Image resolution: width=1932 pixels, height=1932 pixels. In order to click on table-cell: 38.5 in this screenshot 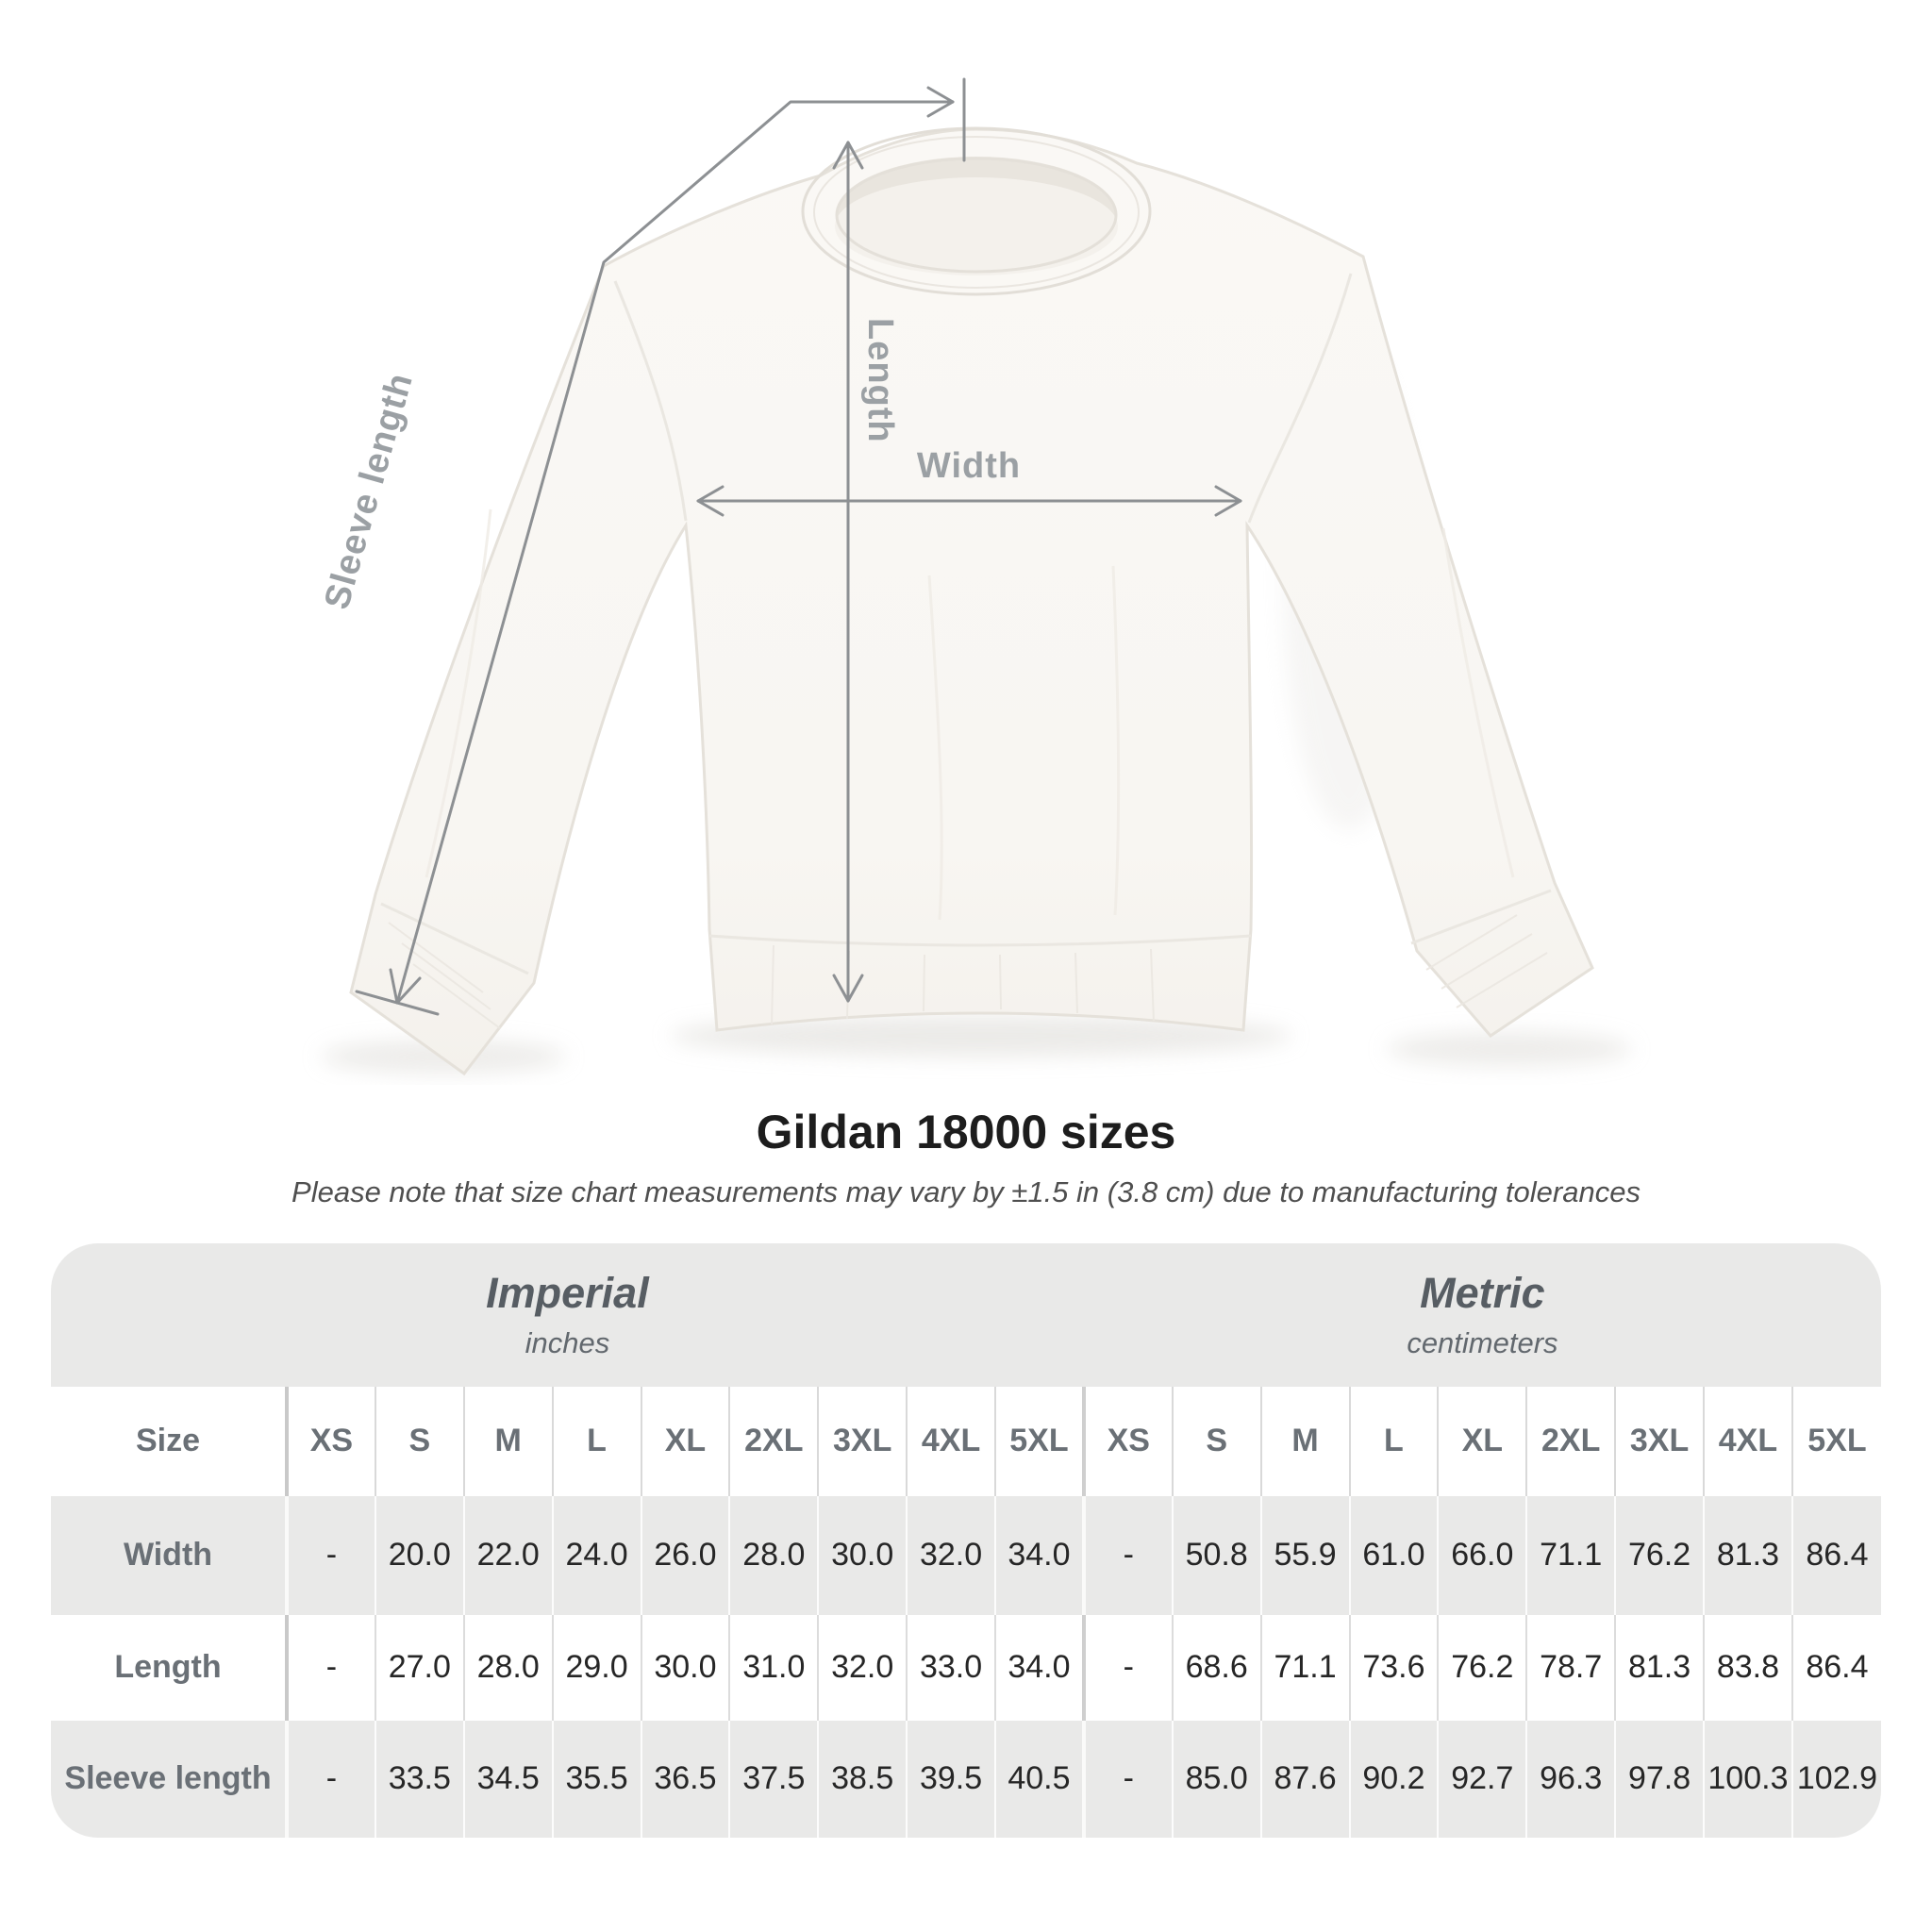, I will do `click(862, 1779)`.